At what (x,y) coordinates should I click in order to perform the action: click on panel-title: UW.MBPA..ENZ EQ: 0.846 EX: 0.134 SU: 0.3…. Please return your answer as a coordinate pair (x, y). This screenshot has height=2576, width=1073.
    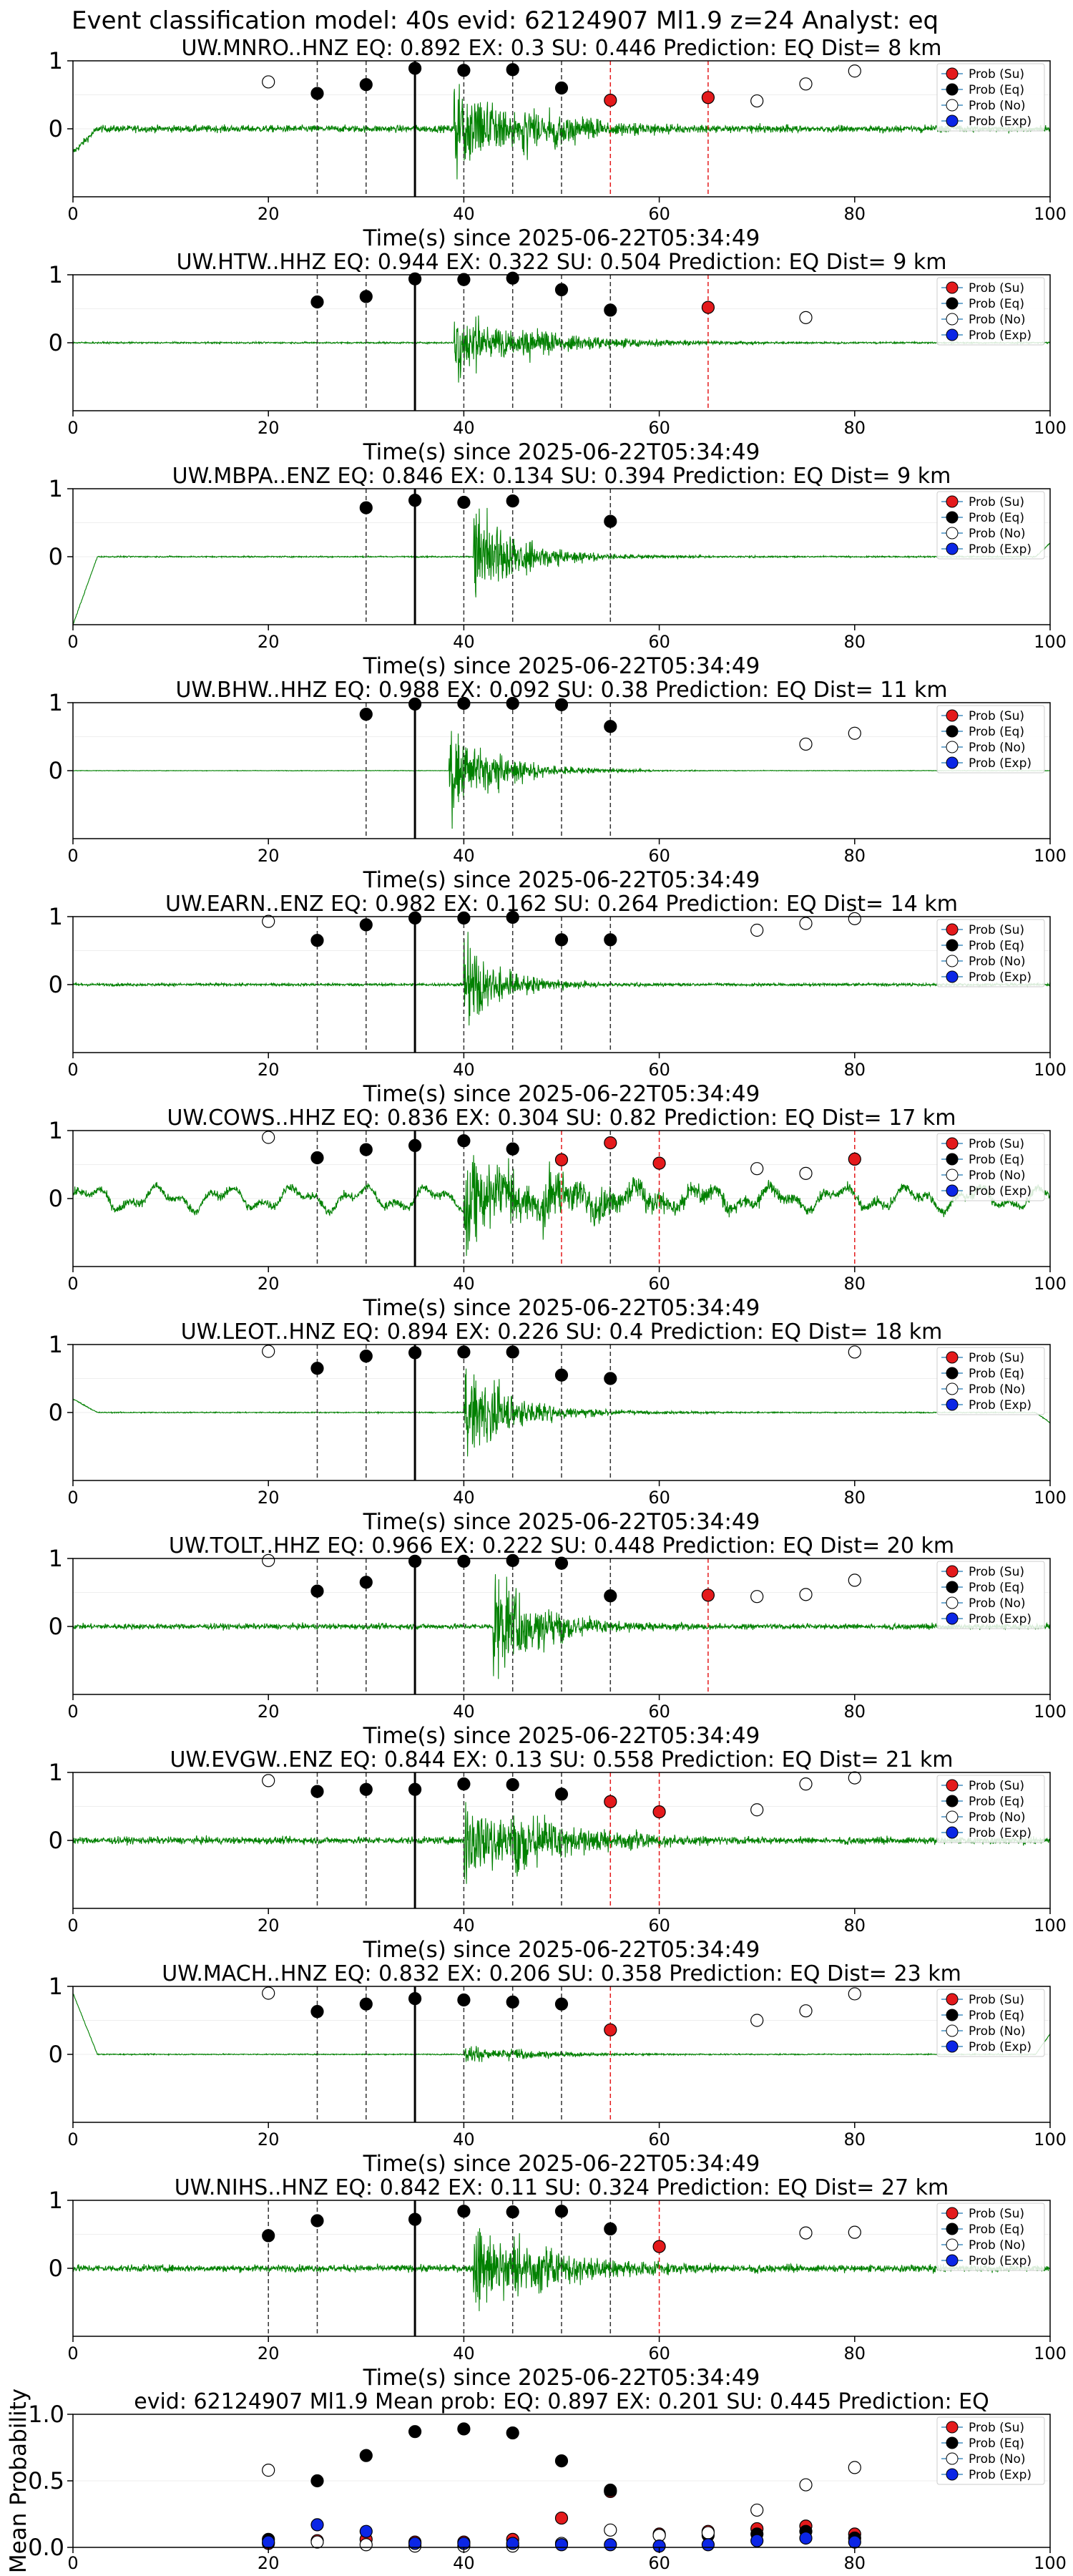
    Looking at the image, I should click on (561, 476).